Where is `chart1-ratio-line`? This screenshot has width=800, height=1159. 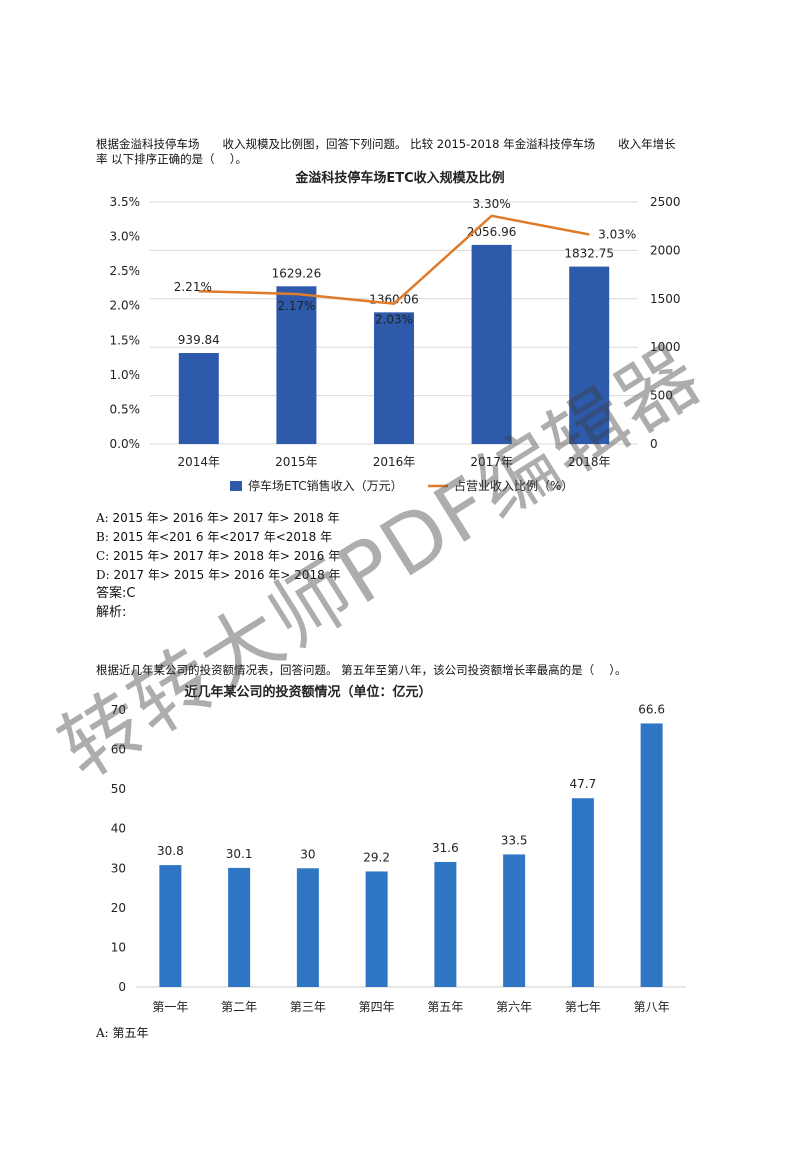
chart1-ratio-line is located at coordinates (394, 259).